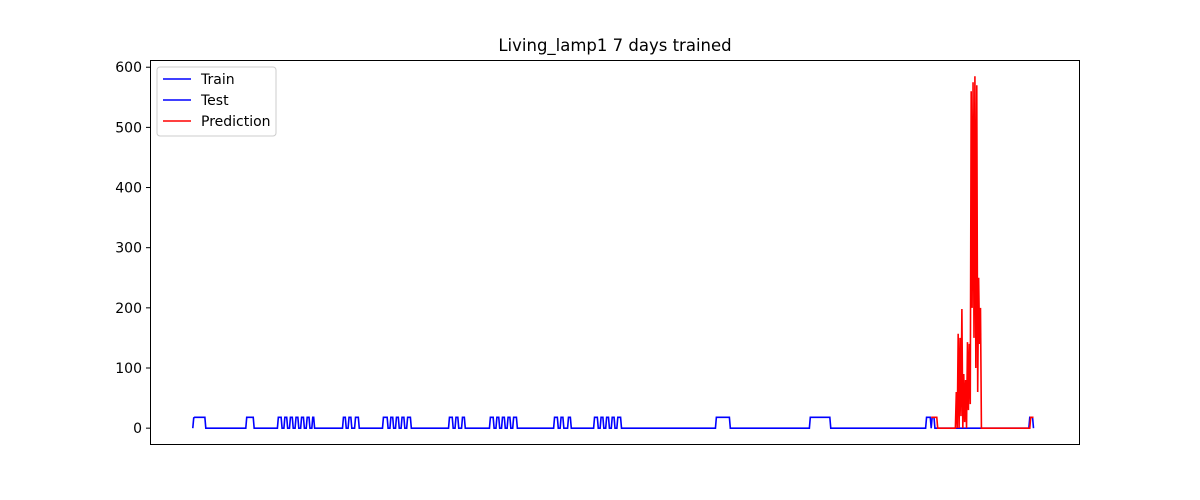 This screenshot has width=1200, height=500. Describe the element at coordinates (236, 122) in the screenshot. I see `legend-label-prediction: Prediction` at that location.